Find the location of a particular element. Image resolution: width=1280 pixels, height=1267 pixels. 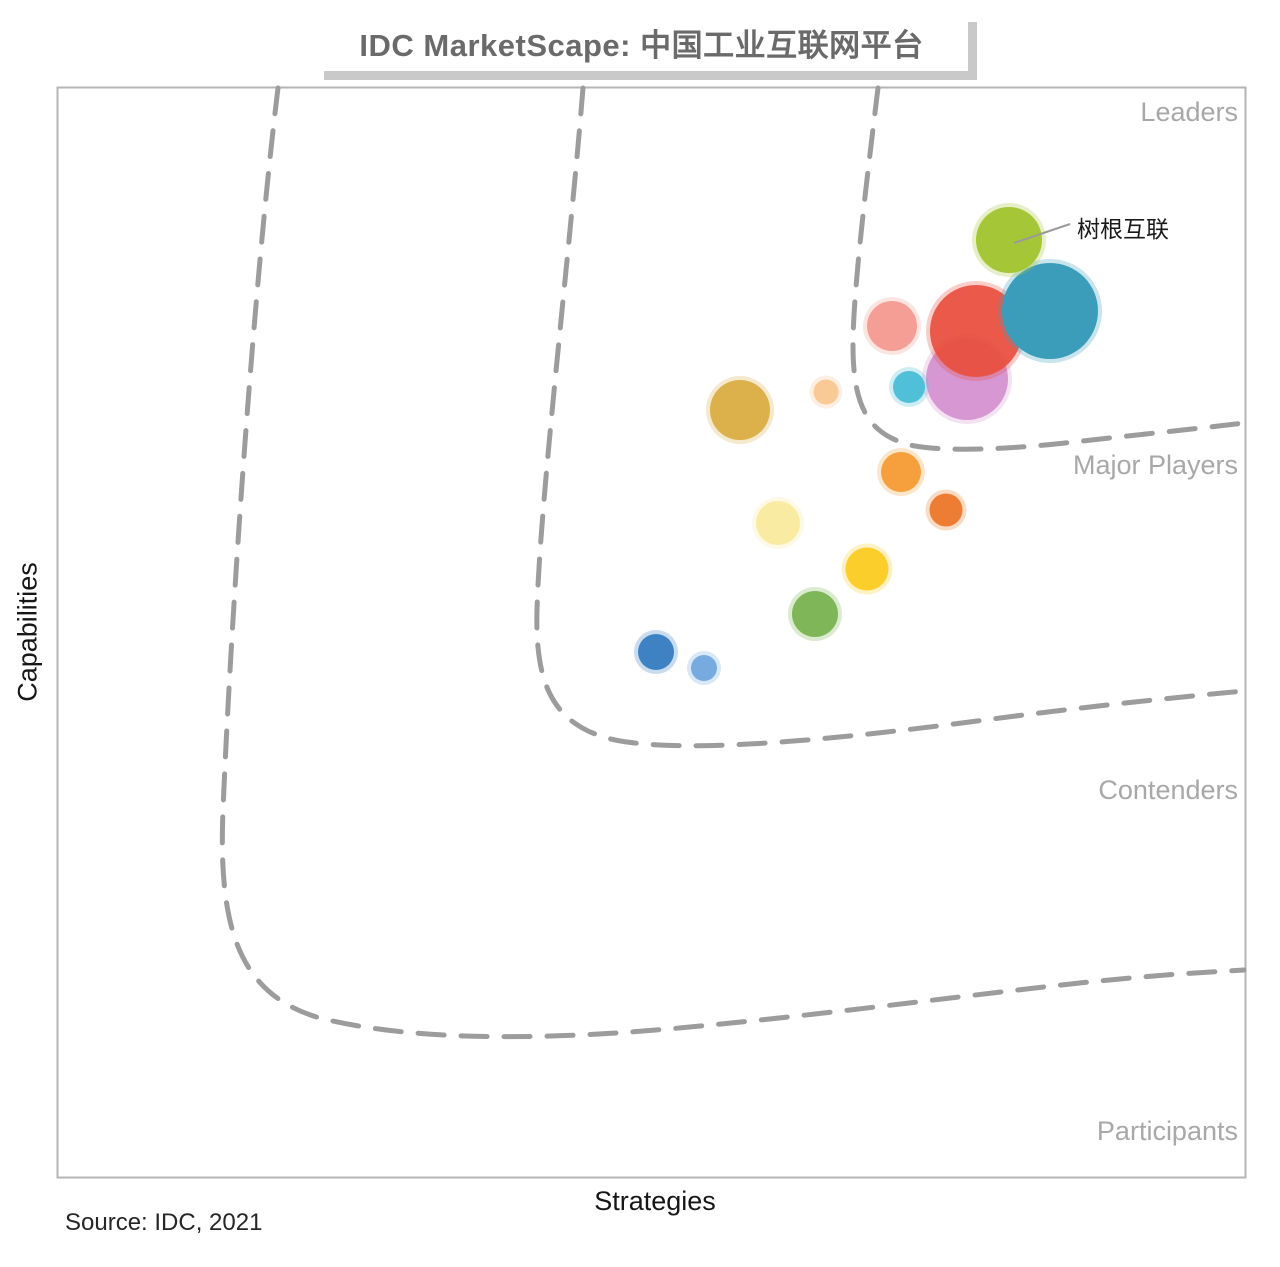

region-label-major-players: Major Players is located at coordinates (1155, 465).